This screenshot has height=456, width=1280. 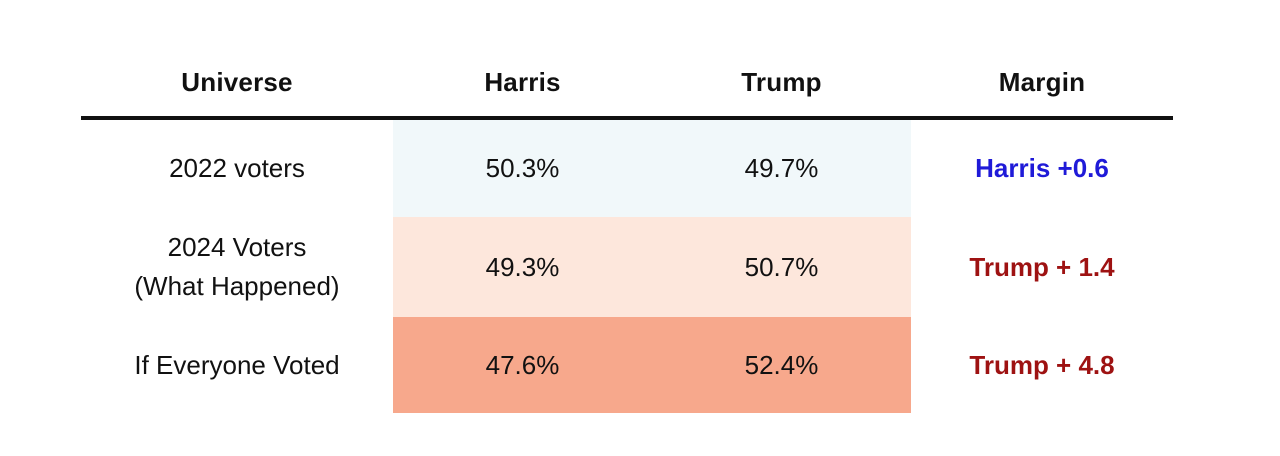 What do you see at coordinates (237, 286) in the screenshot?
I see `universe-label-line2: (What Happened)` at bounding box center [237, 286].